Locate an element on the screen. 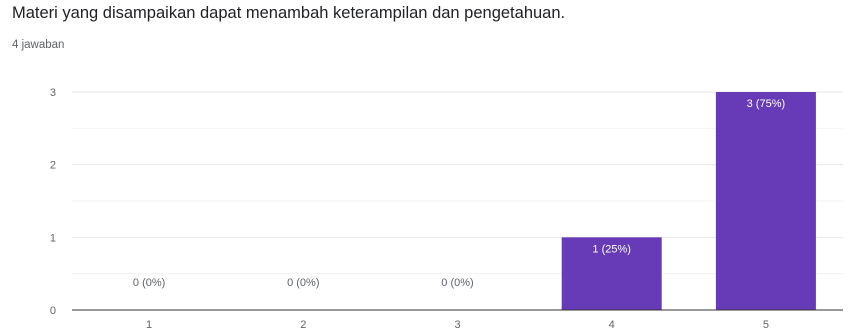 The image size is (857, 336). x-tick-label: 1 is located at coordinates (149, 325).